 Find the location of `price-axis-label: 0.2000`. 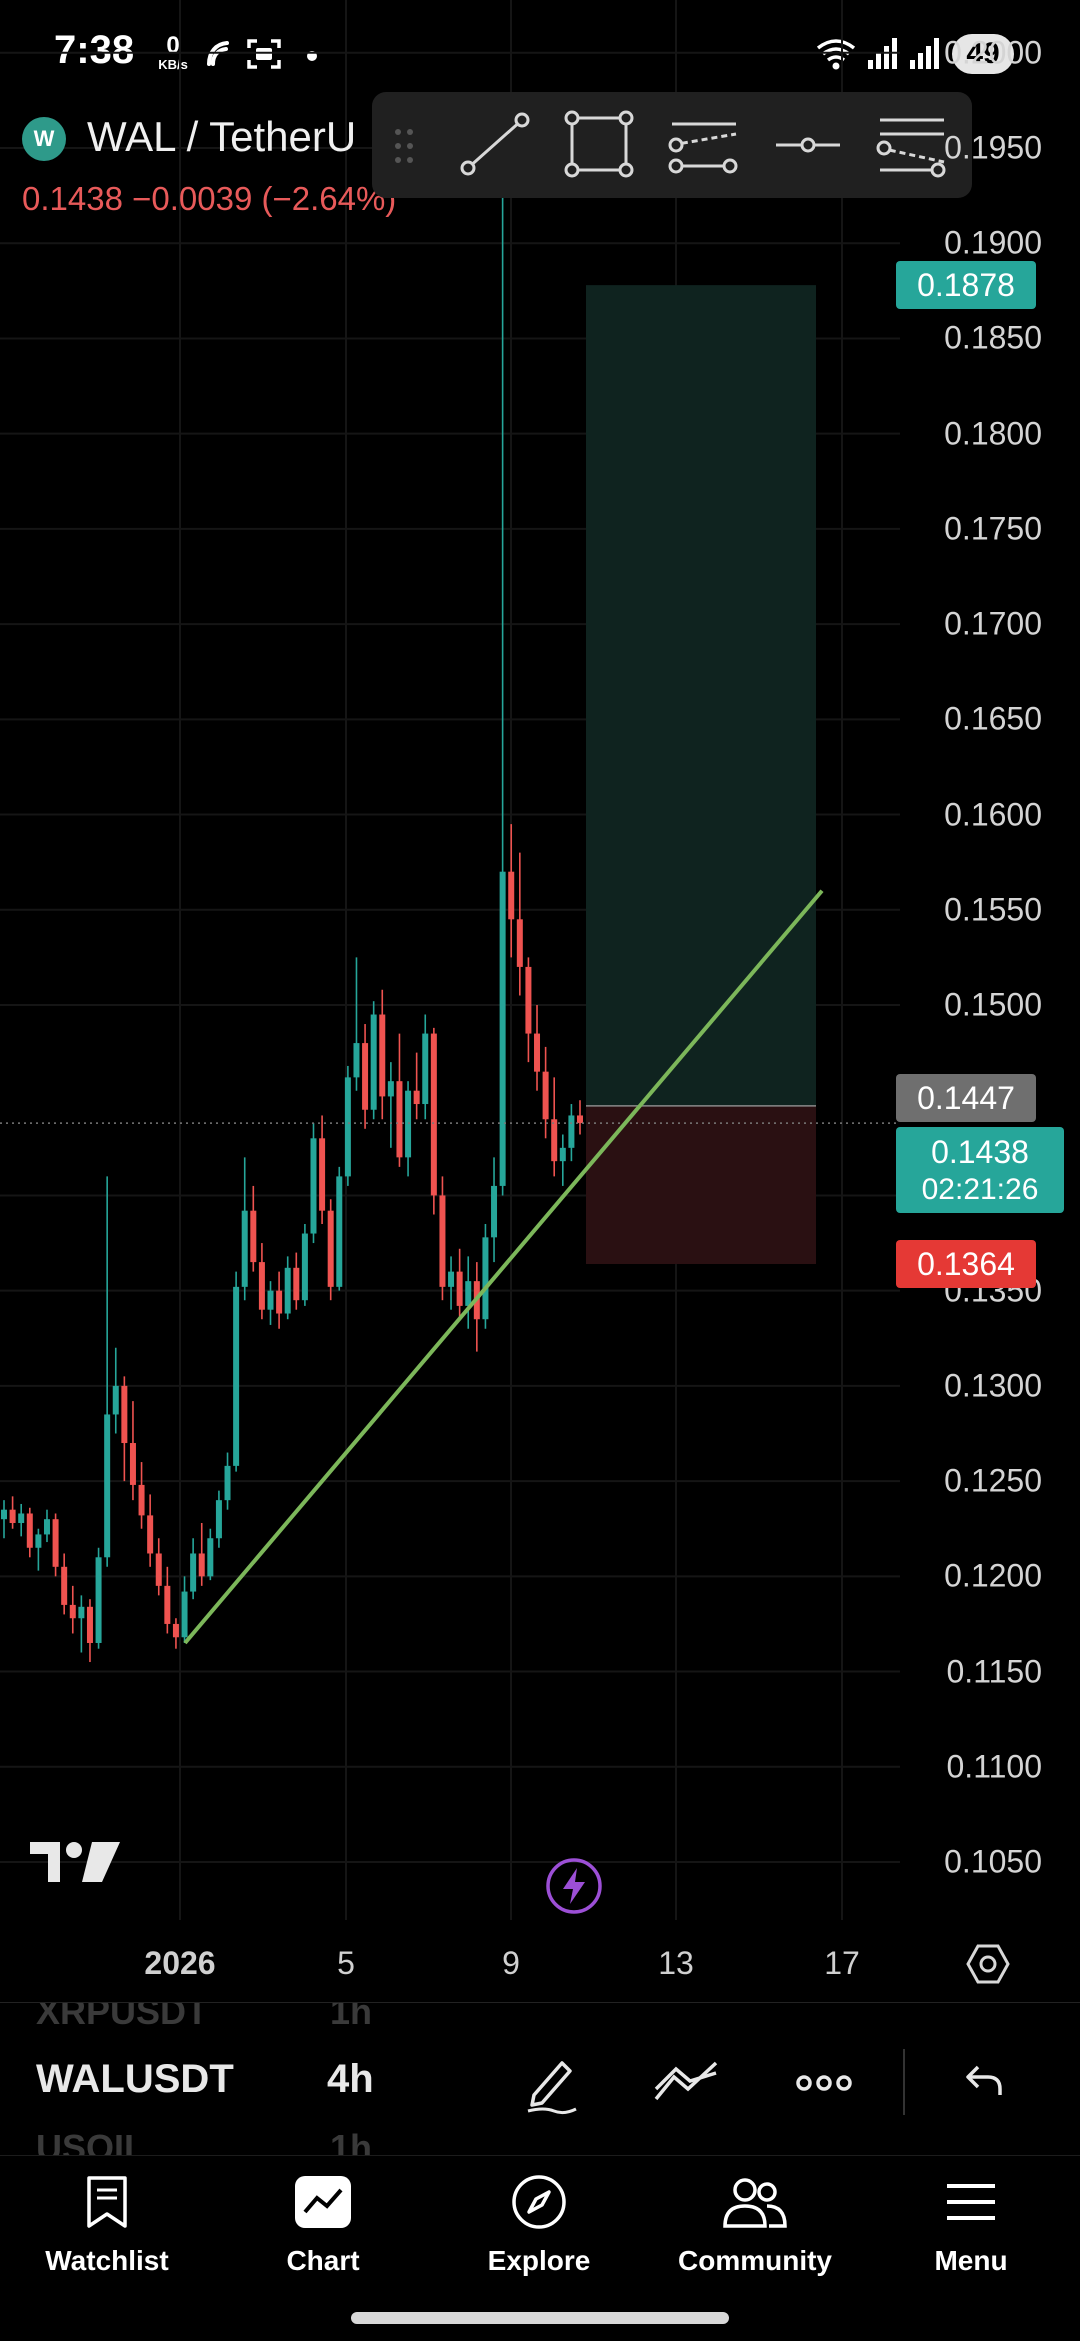

price-axis-label: 0.2000 is located at coordinates (993, 52).